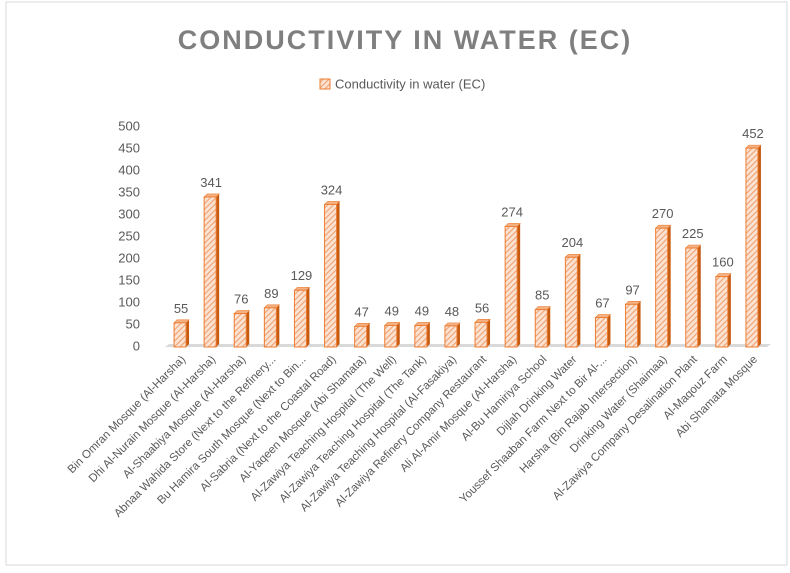 The image size is (790, 573). Describe the element at coordinates (129, 279) in the screenshot. I see `y-tick-label: 150` at that location.